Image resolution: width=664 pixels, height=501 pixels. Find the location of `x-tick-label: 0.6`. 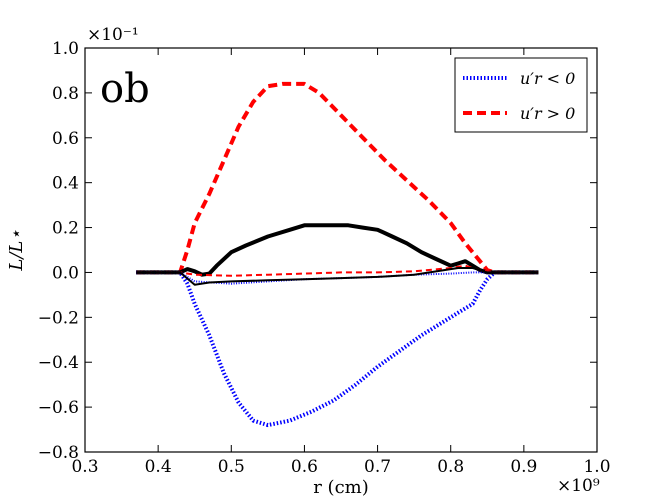

x-tick-label: 0.6 is located at coordinates (304, 467).